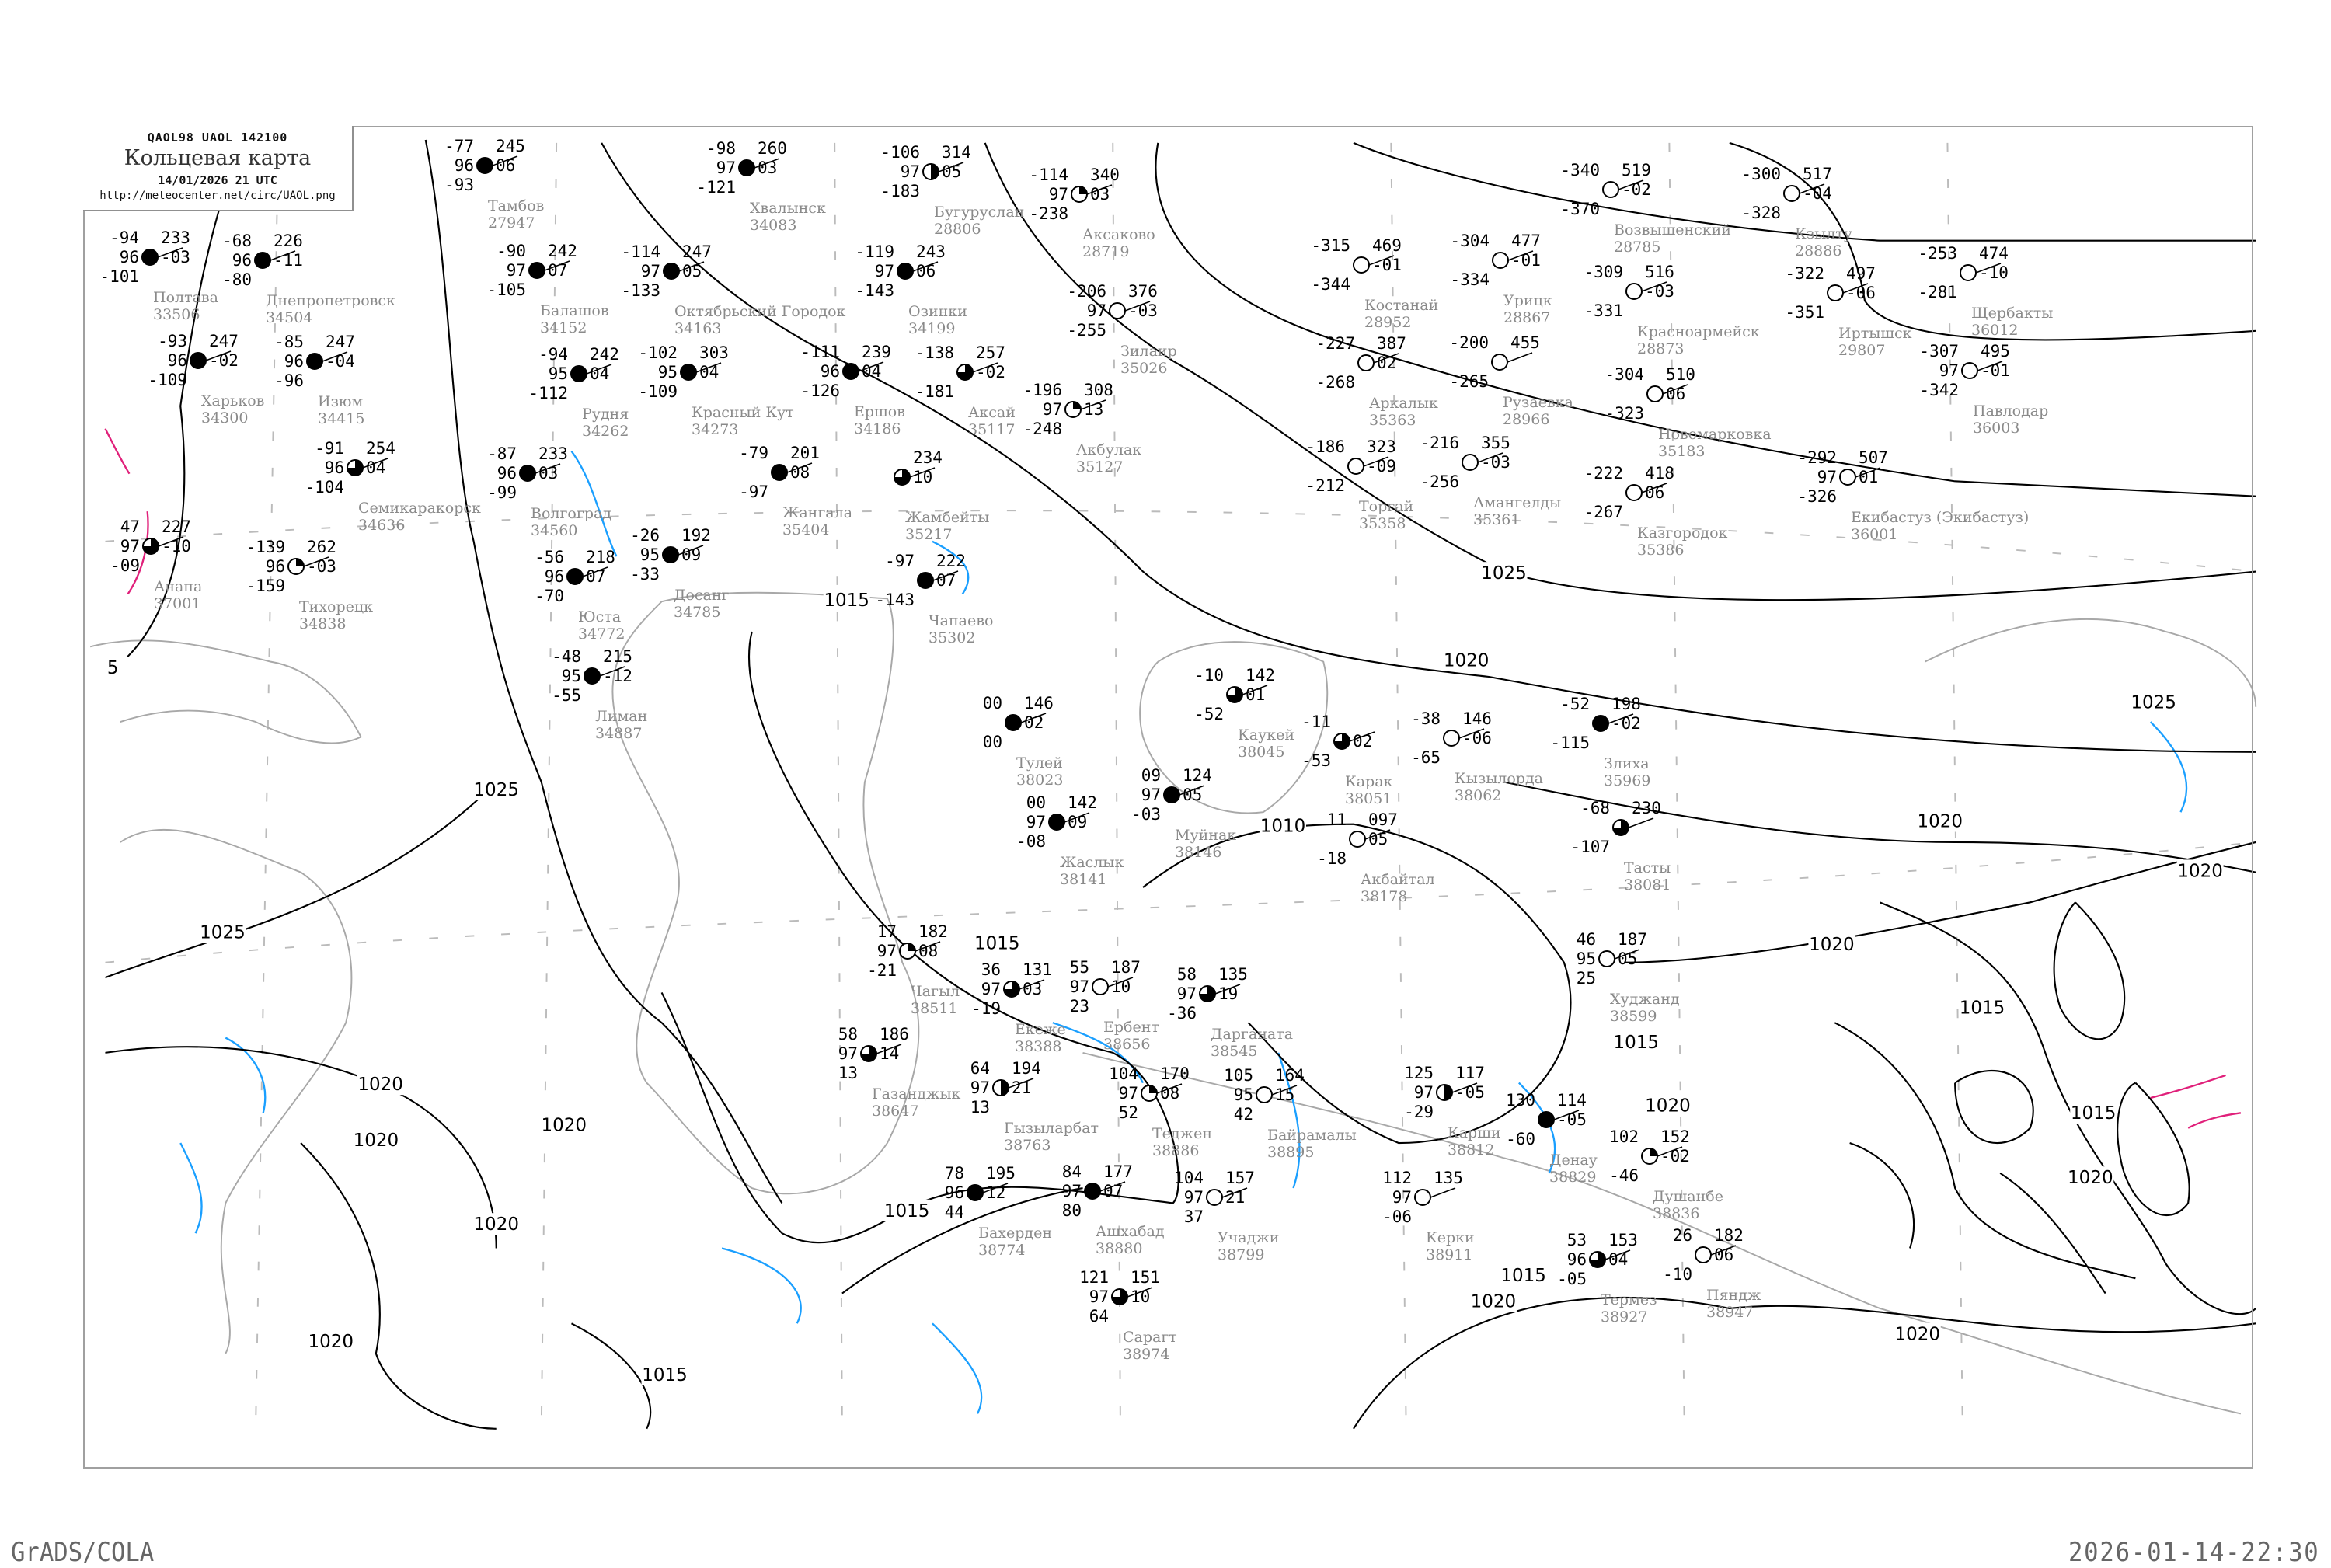 This screenshot has height=1568, width=2331. I want to click on cloud-cover-circle, so click(1265, 1094).